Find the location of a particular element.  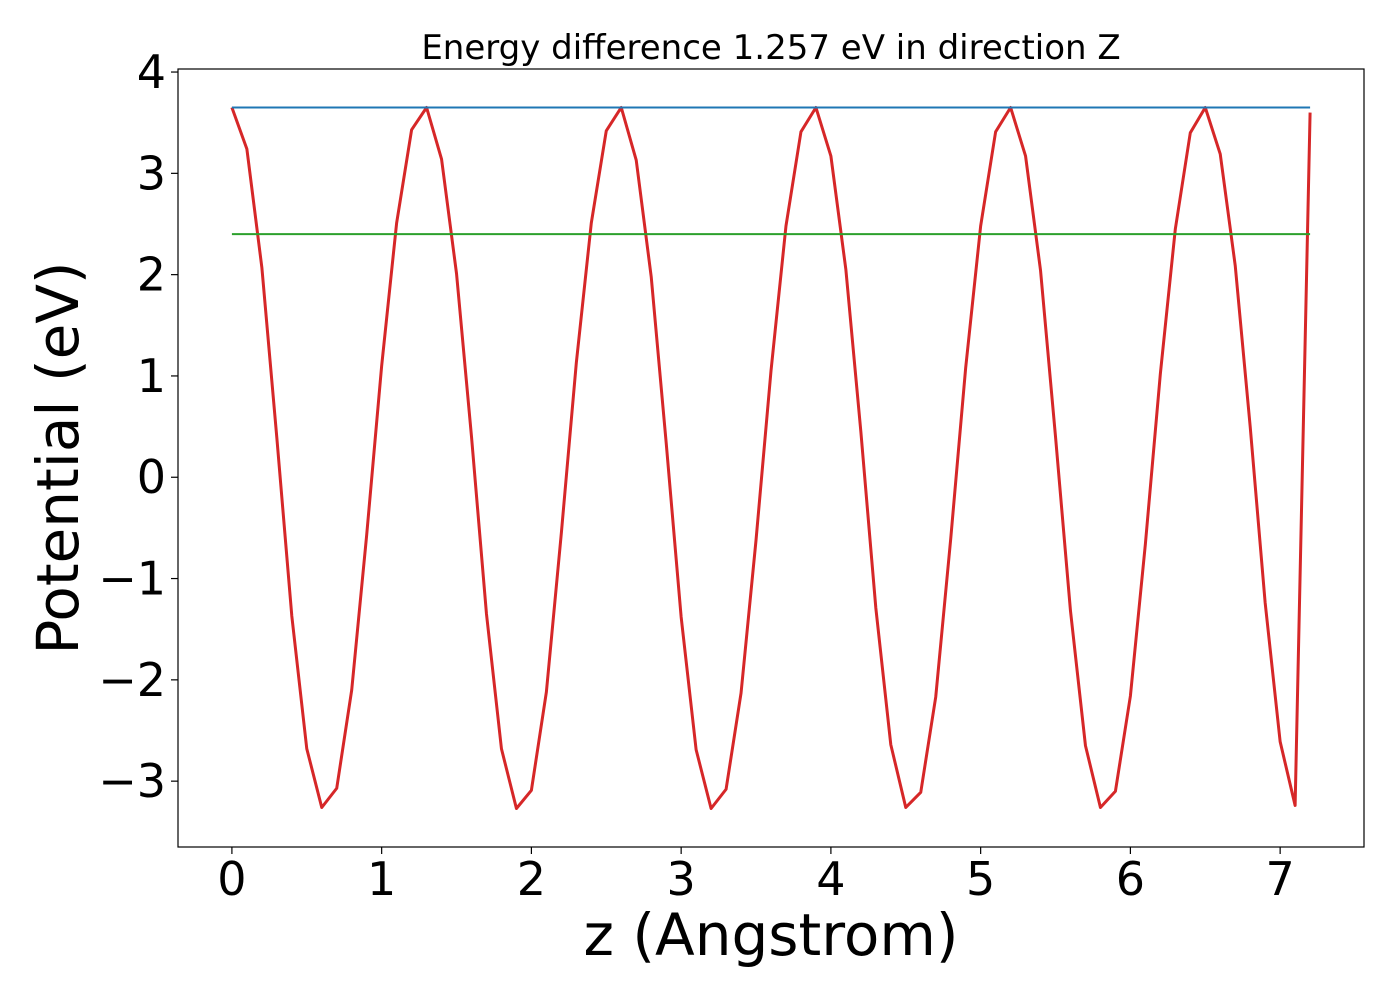

x-tick-label: 2 is located at coordinates (531, 879).